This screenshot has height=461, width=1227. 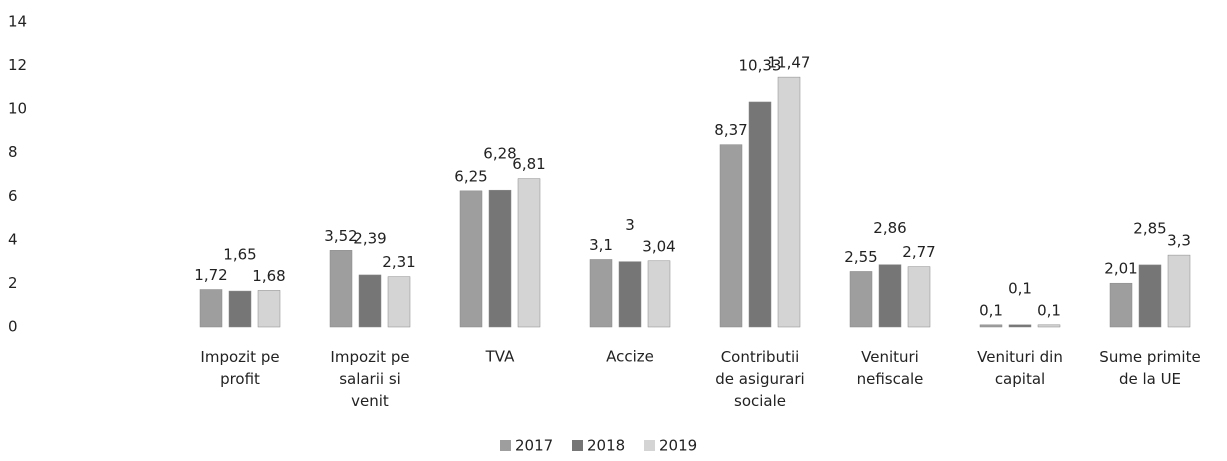 What do you see at coordinates (17, 109) in the screenshot?
I see `y-tick-label: 10` at bounding box center [17, 109].